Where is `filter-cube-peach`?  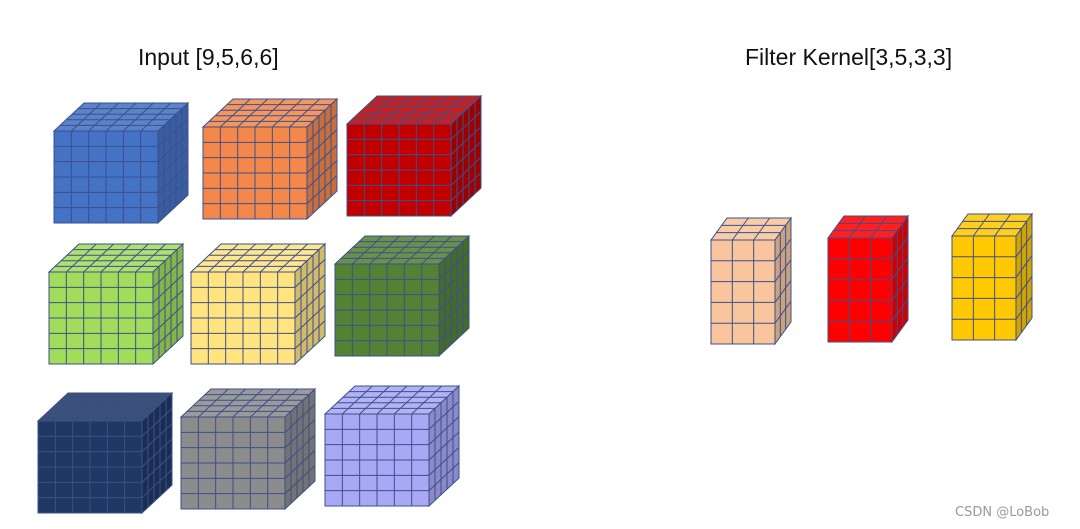
filter-cube-peach is located at coordinates (751, 281).